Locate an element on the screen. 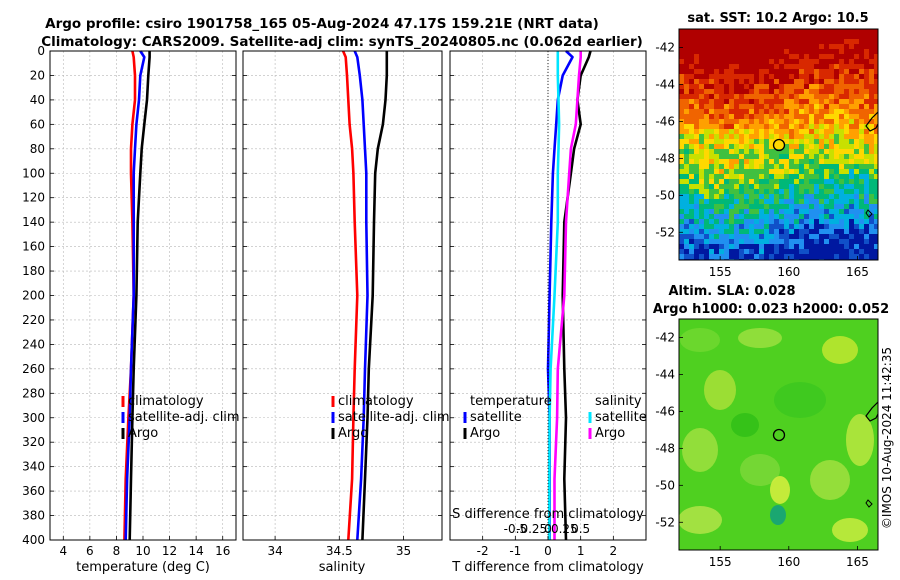  x-tick-label: 1 is located at coordinates (581, 551).